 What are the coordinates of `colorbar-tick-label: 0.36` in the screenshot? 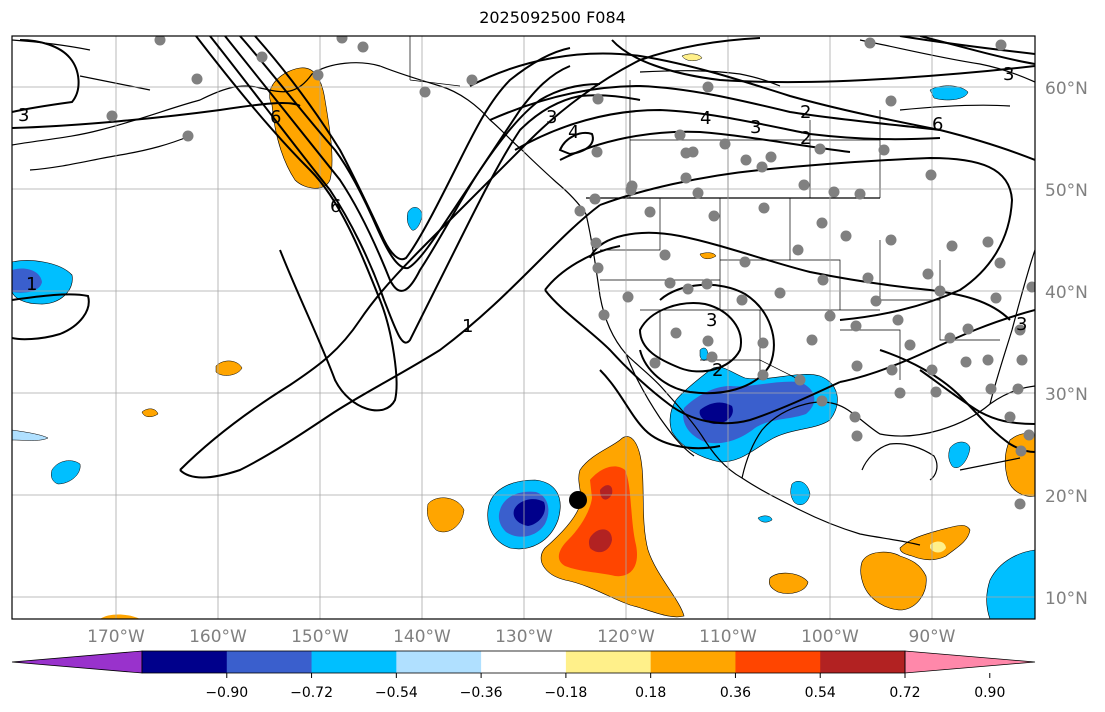 It's located at (735, 693).